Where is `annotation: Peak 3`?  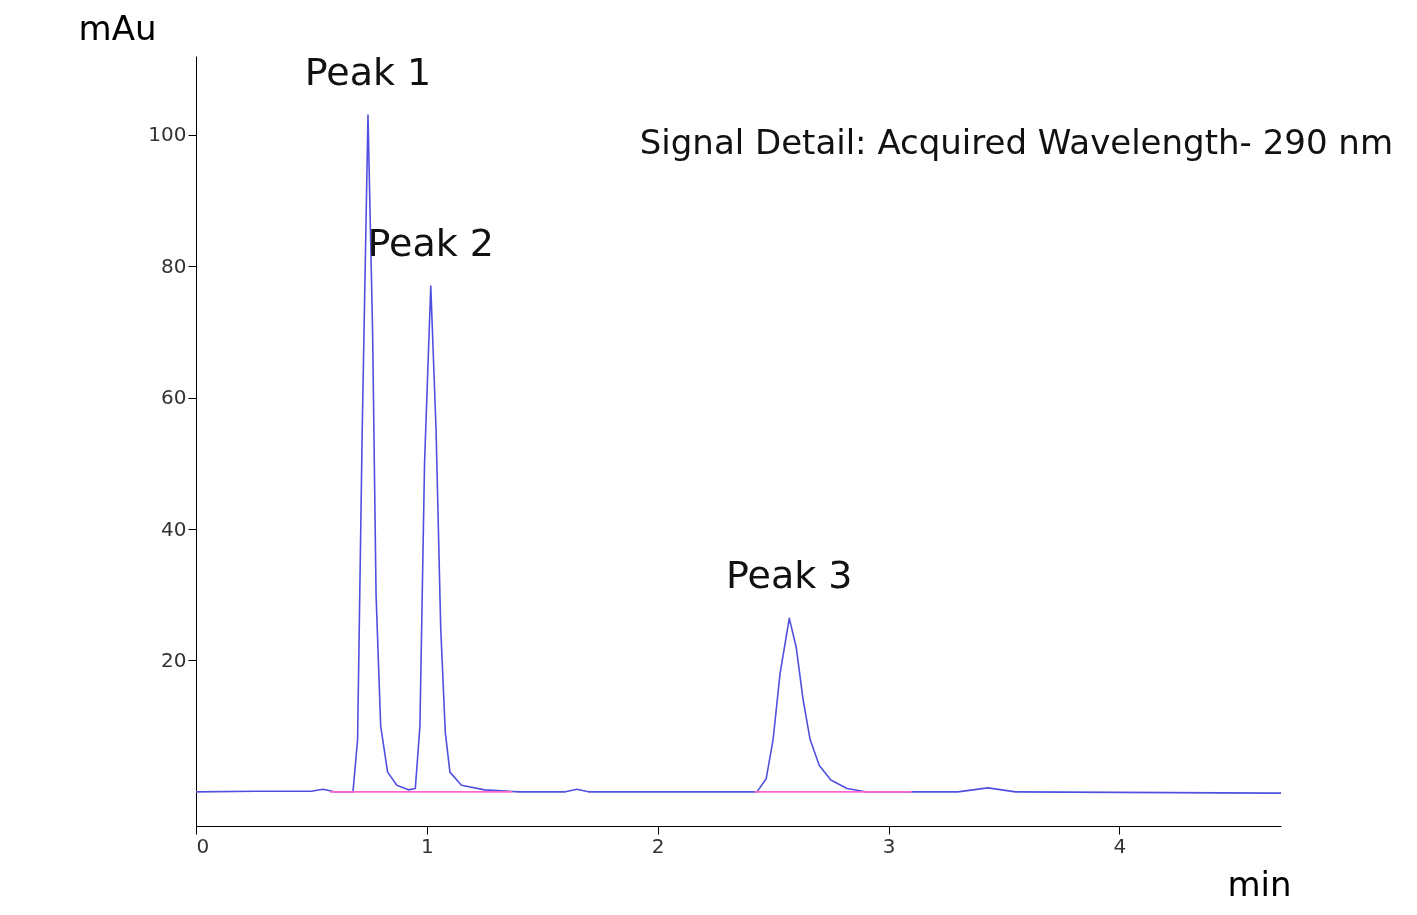
annotation: Peak 3 is located at coordinates (789, 575).